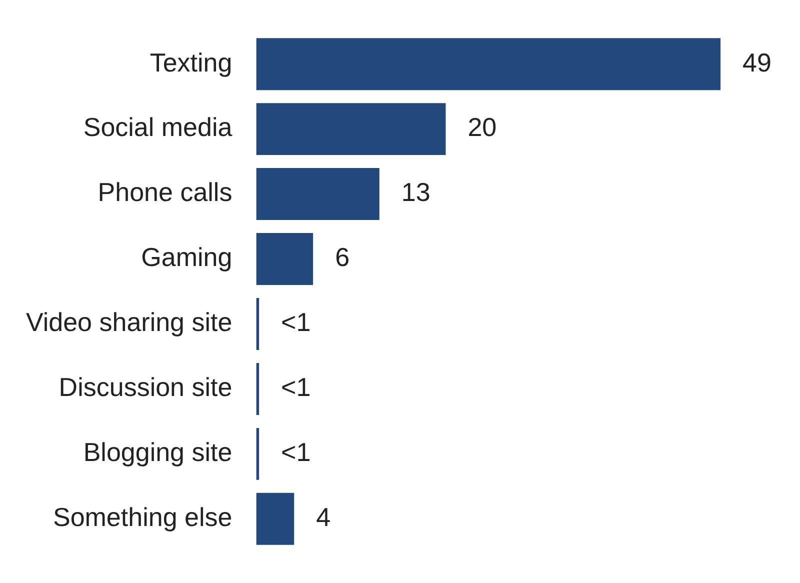 Image resolution: width=800 pixels, height=583 pixels. What do you see at coordinates (323, 517) in the screenshot?
I see `data-label: 4` at bounding box center [323, 517].